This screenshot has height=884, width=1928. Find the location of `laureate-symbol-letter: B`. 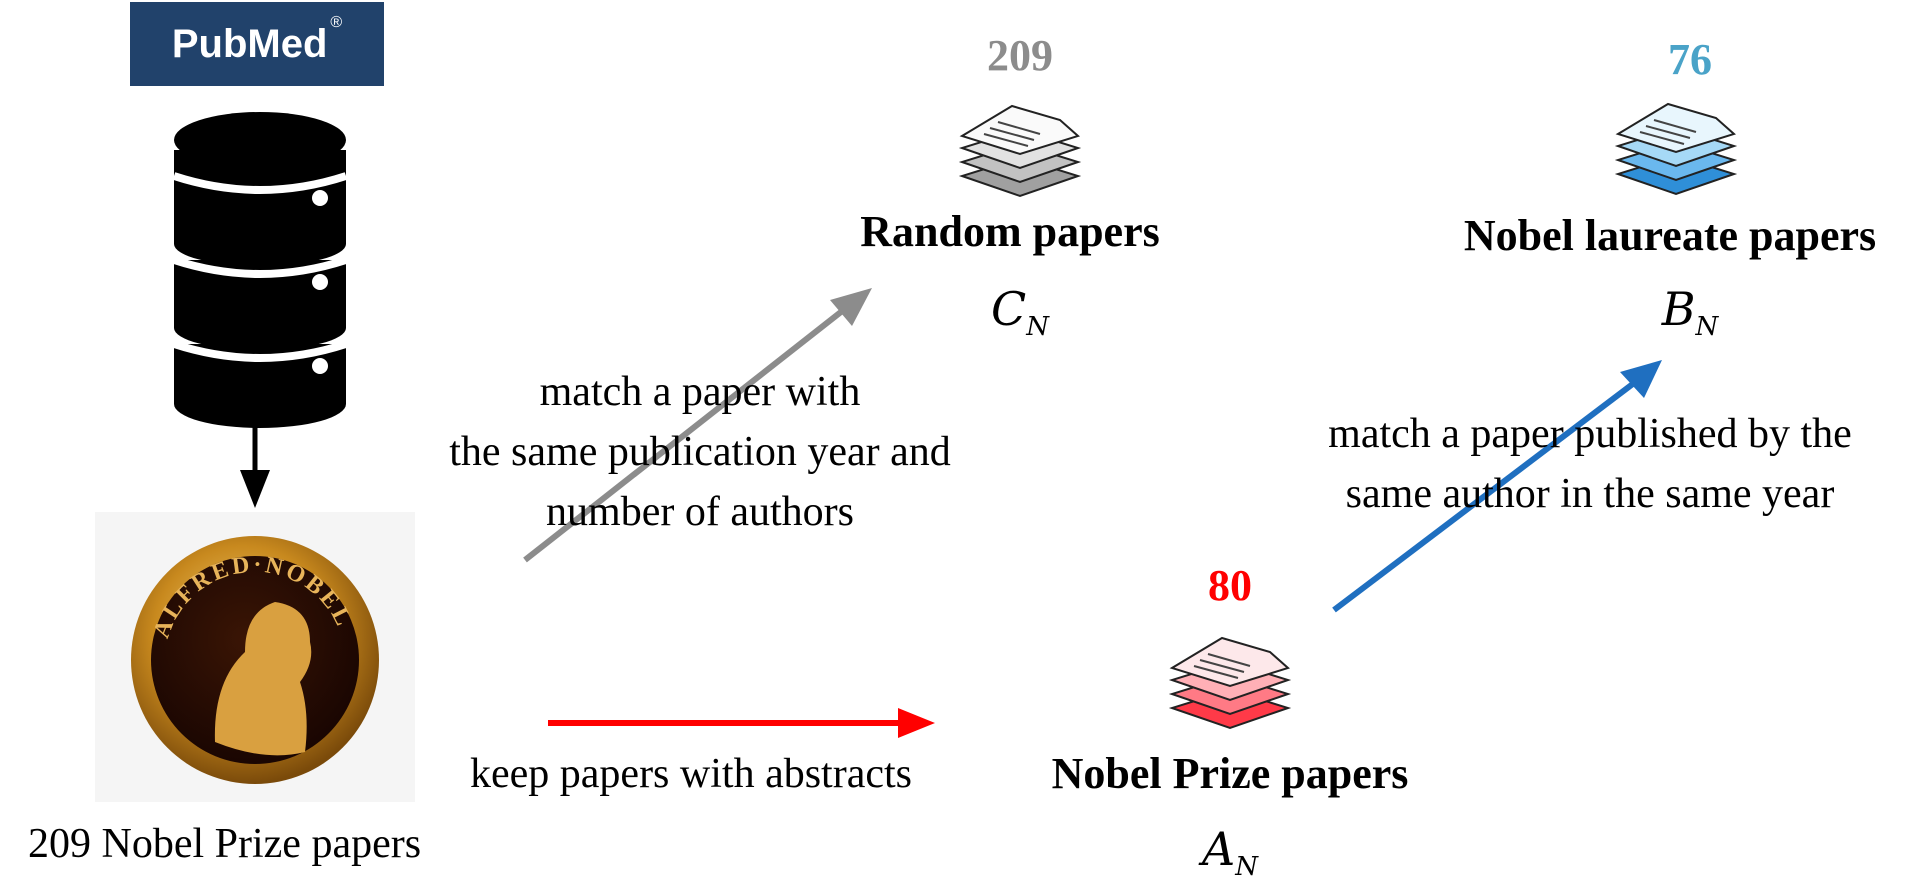

laureate-symbol-letter: B is located at coordinates (1678, 309).